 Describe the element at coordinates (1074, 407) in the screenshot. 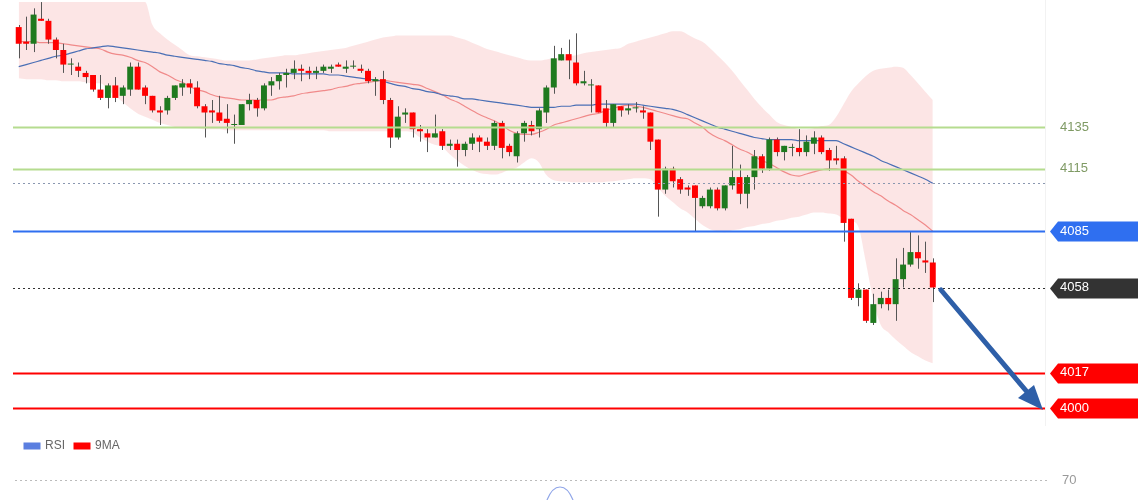

I see `y-tick-label: 4000` at that location.